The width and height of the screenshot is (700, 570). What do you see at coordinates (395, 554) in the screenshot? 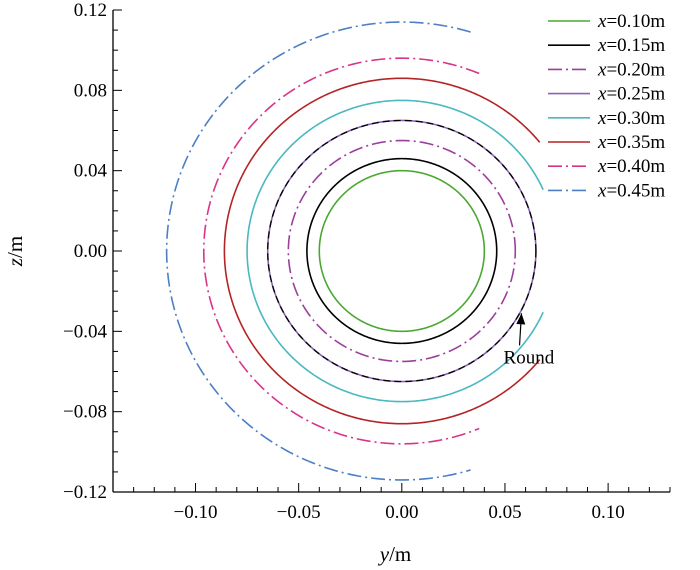
I see `x-axis-label: y/m` at bounding box center [395, 554].